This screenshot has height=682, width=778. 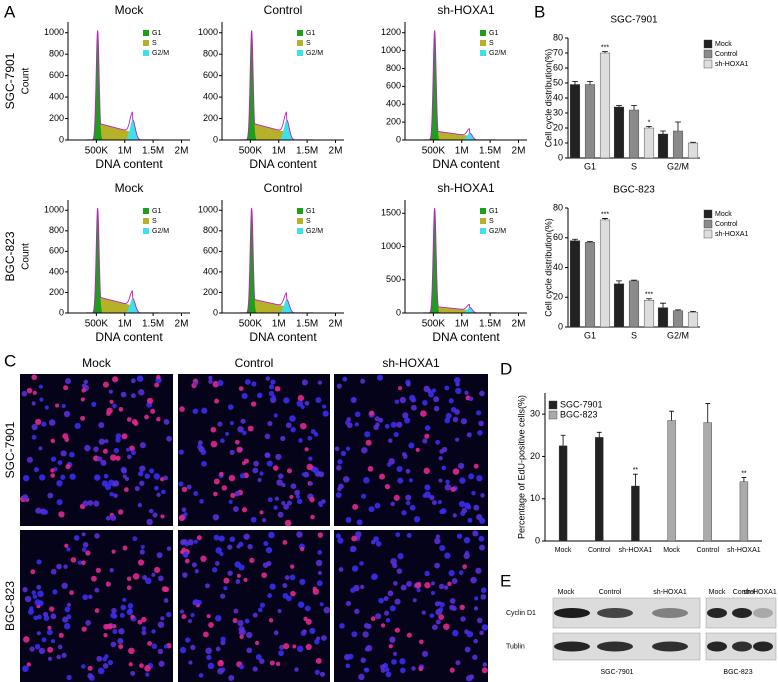 What do you see at coordinates (56, 54) in the screenshot?
I see `y-tick-label: 800` at bounding box center [56, 54].